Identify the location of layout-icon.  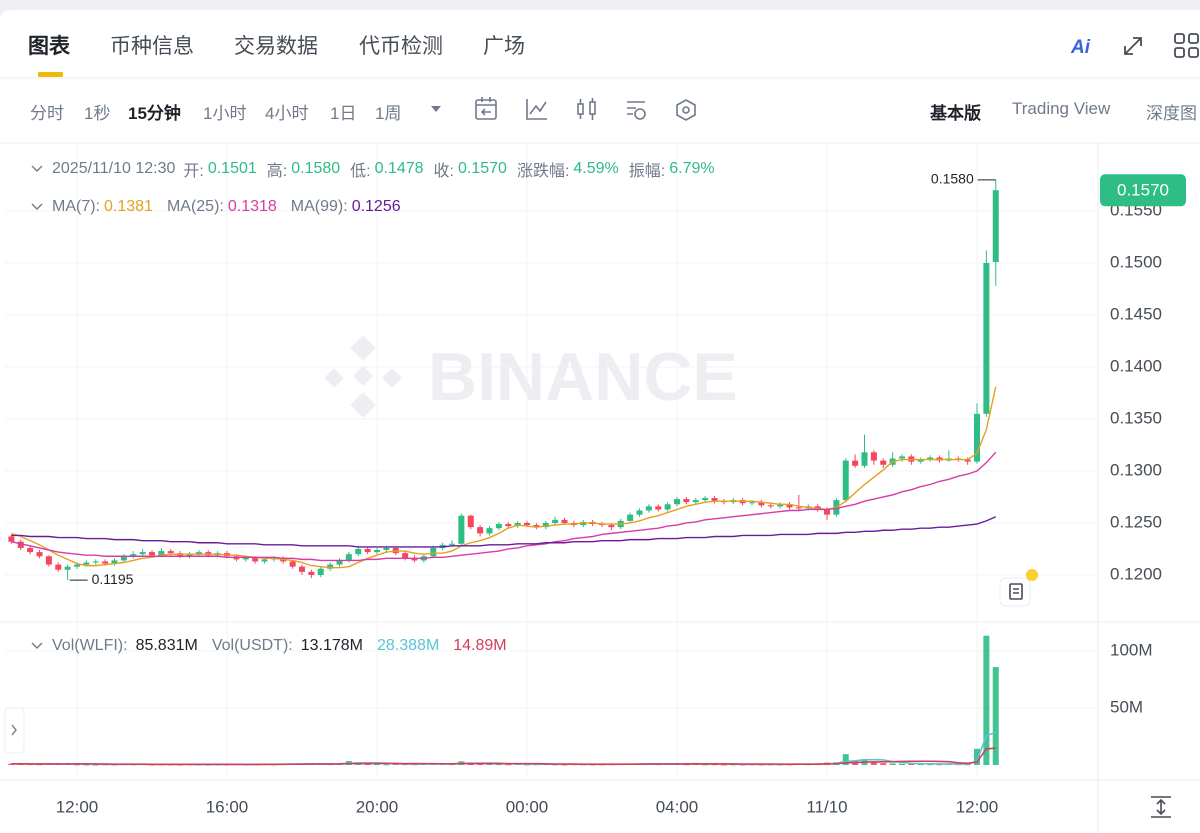
(1186, 45).